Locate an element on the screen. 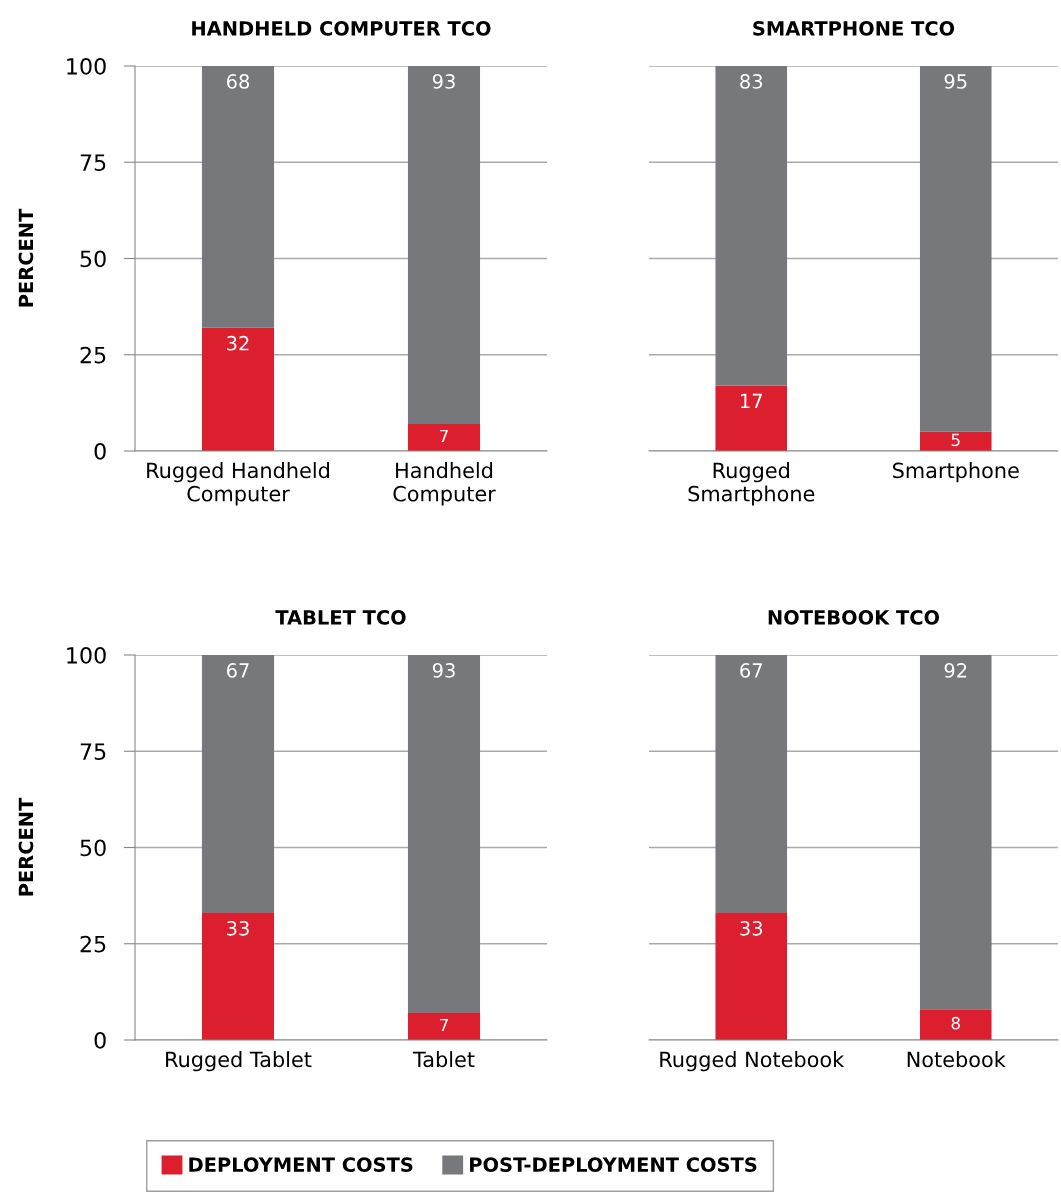 The width and height of the screenshot is (1061, 1201). data-label: 17 is located at coordinates (751, 401).